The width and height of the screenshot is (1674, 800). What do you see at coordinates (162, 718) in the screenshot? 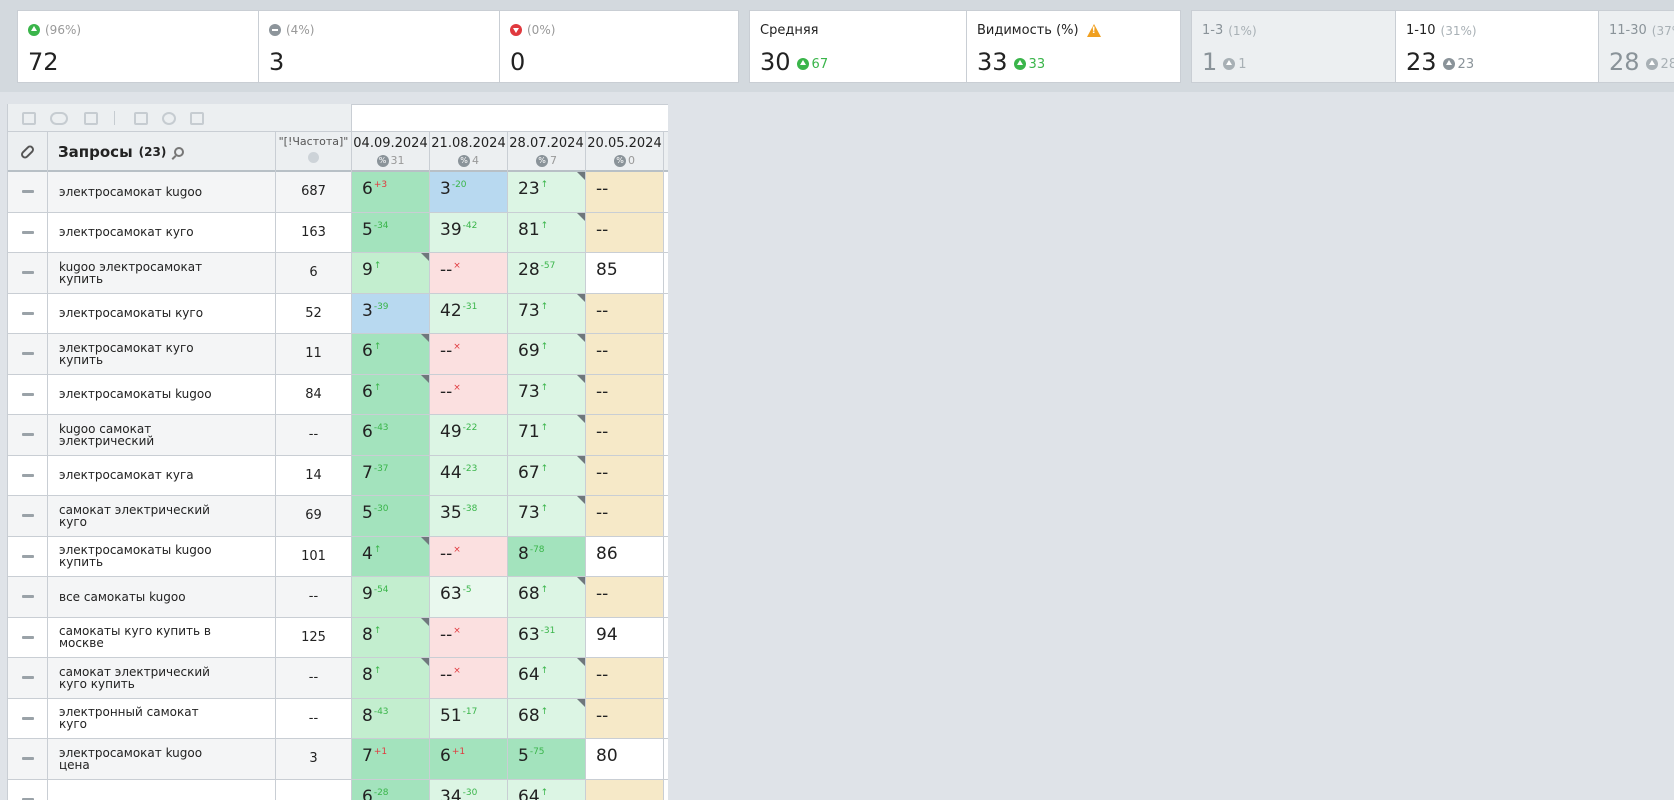
I see `query-cell: электронный самокат куго` at bounding box center [162, 718].